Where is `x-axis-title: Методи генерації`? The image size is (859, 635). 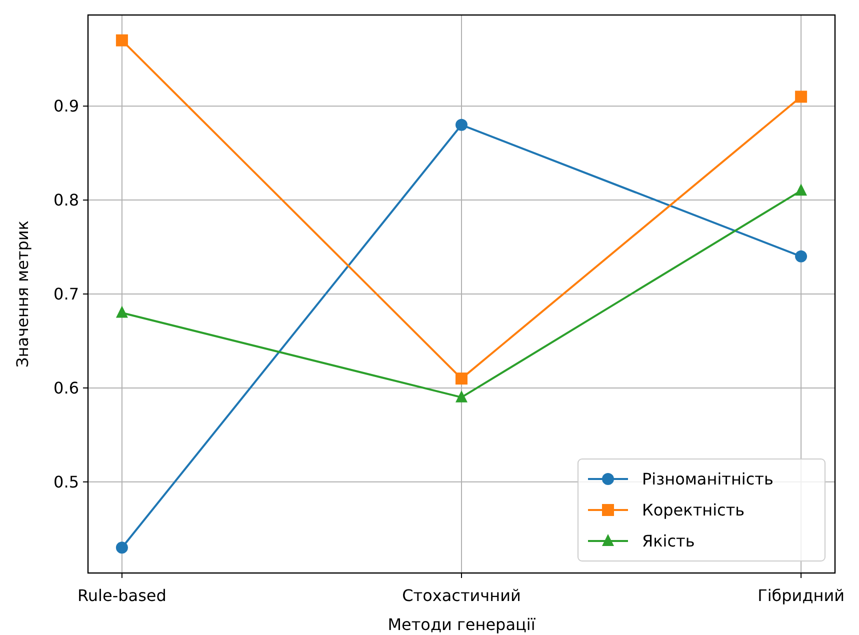
x-axis-title: Методи генерації is located at coordinates (462, 624).